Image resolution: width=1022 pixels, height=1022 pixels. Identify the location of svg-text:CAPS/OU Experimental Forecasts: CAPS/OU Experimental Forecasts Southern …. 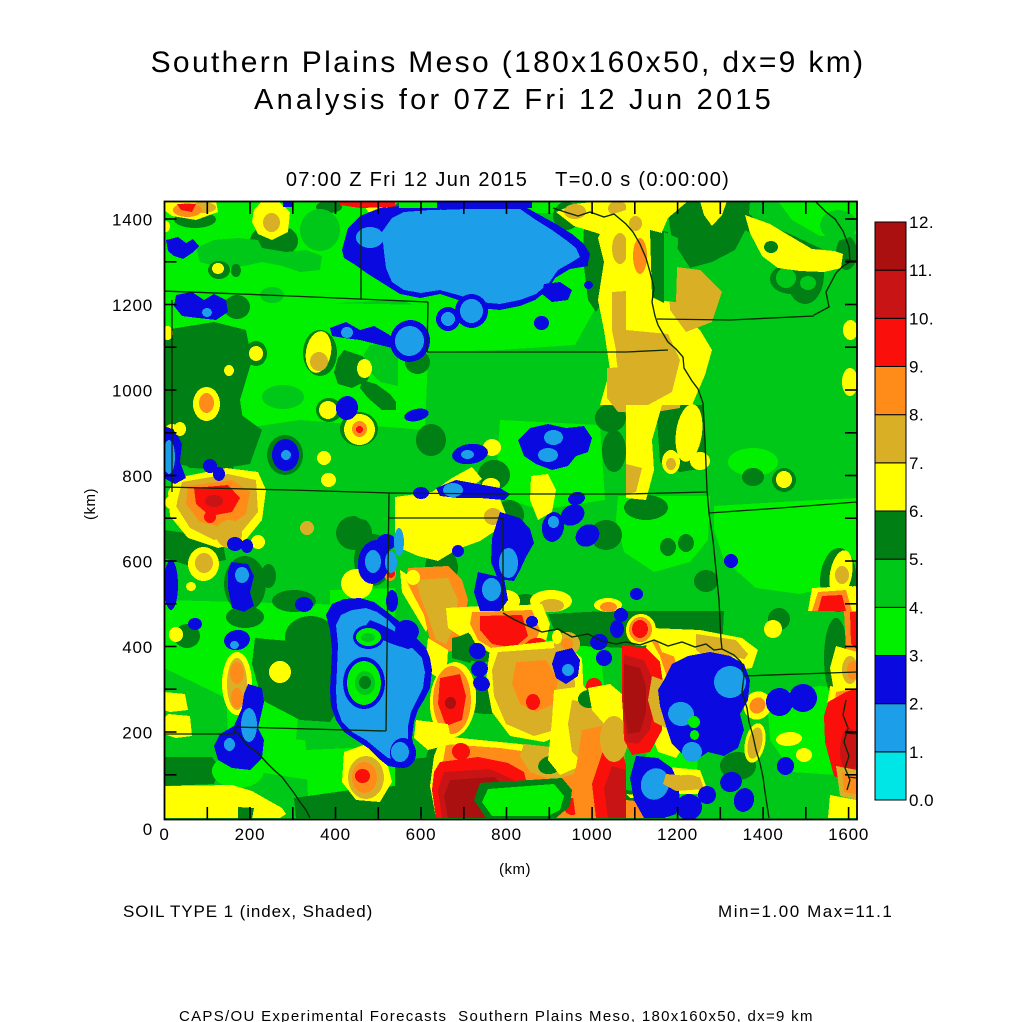
(496, 1015).